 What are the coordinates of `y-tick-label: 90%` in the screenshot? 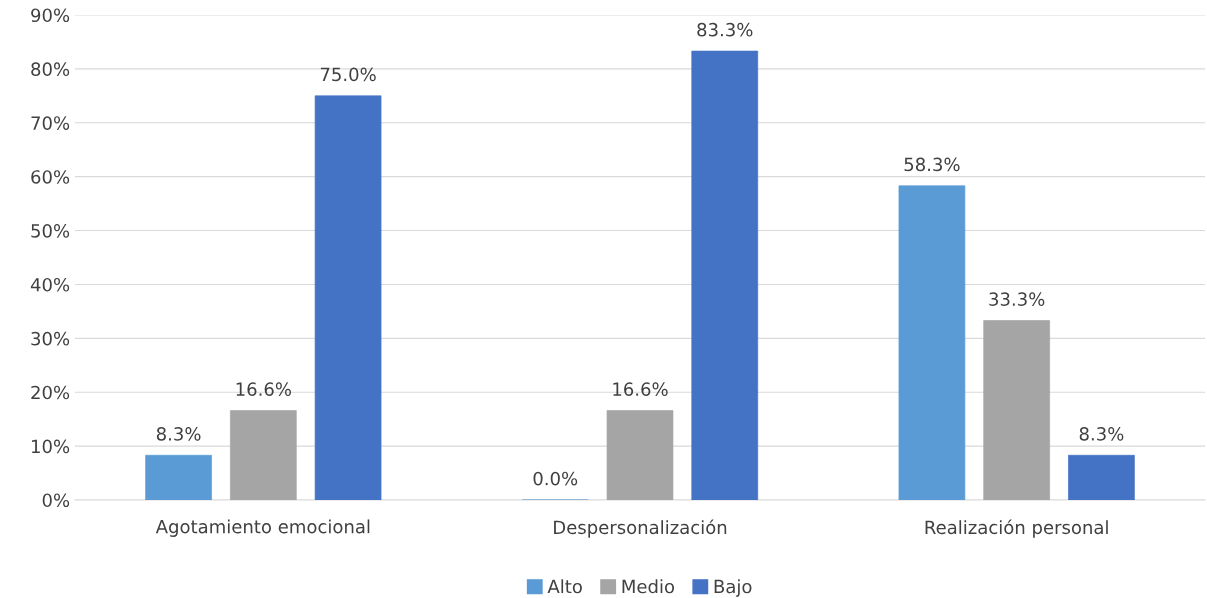 It's located at (50, 15).